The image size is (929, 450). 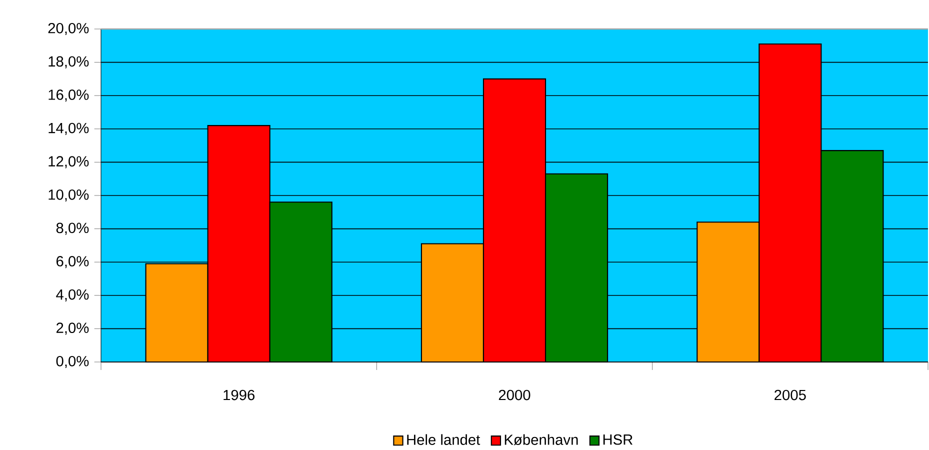 I want to click on y-tick-label: 2,0%, so click(x=72, y=328).